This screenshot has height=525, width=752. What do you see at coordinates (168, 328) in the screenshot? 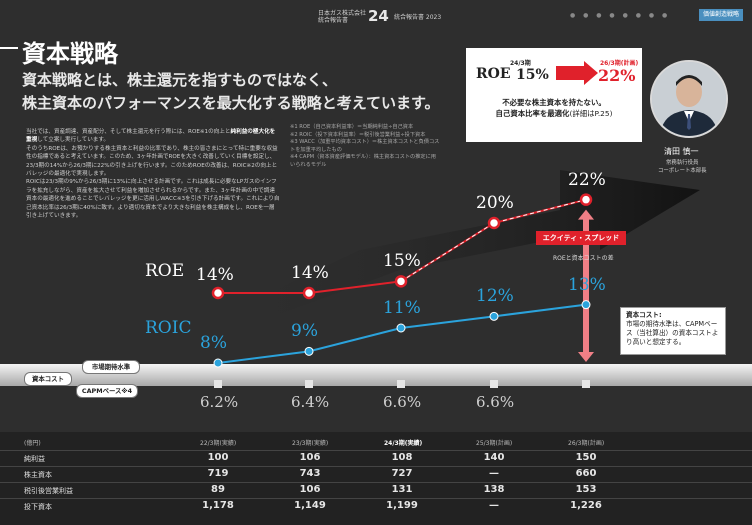
I see `series-label-roic: ROIC` at bounding box center [168, 328].